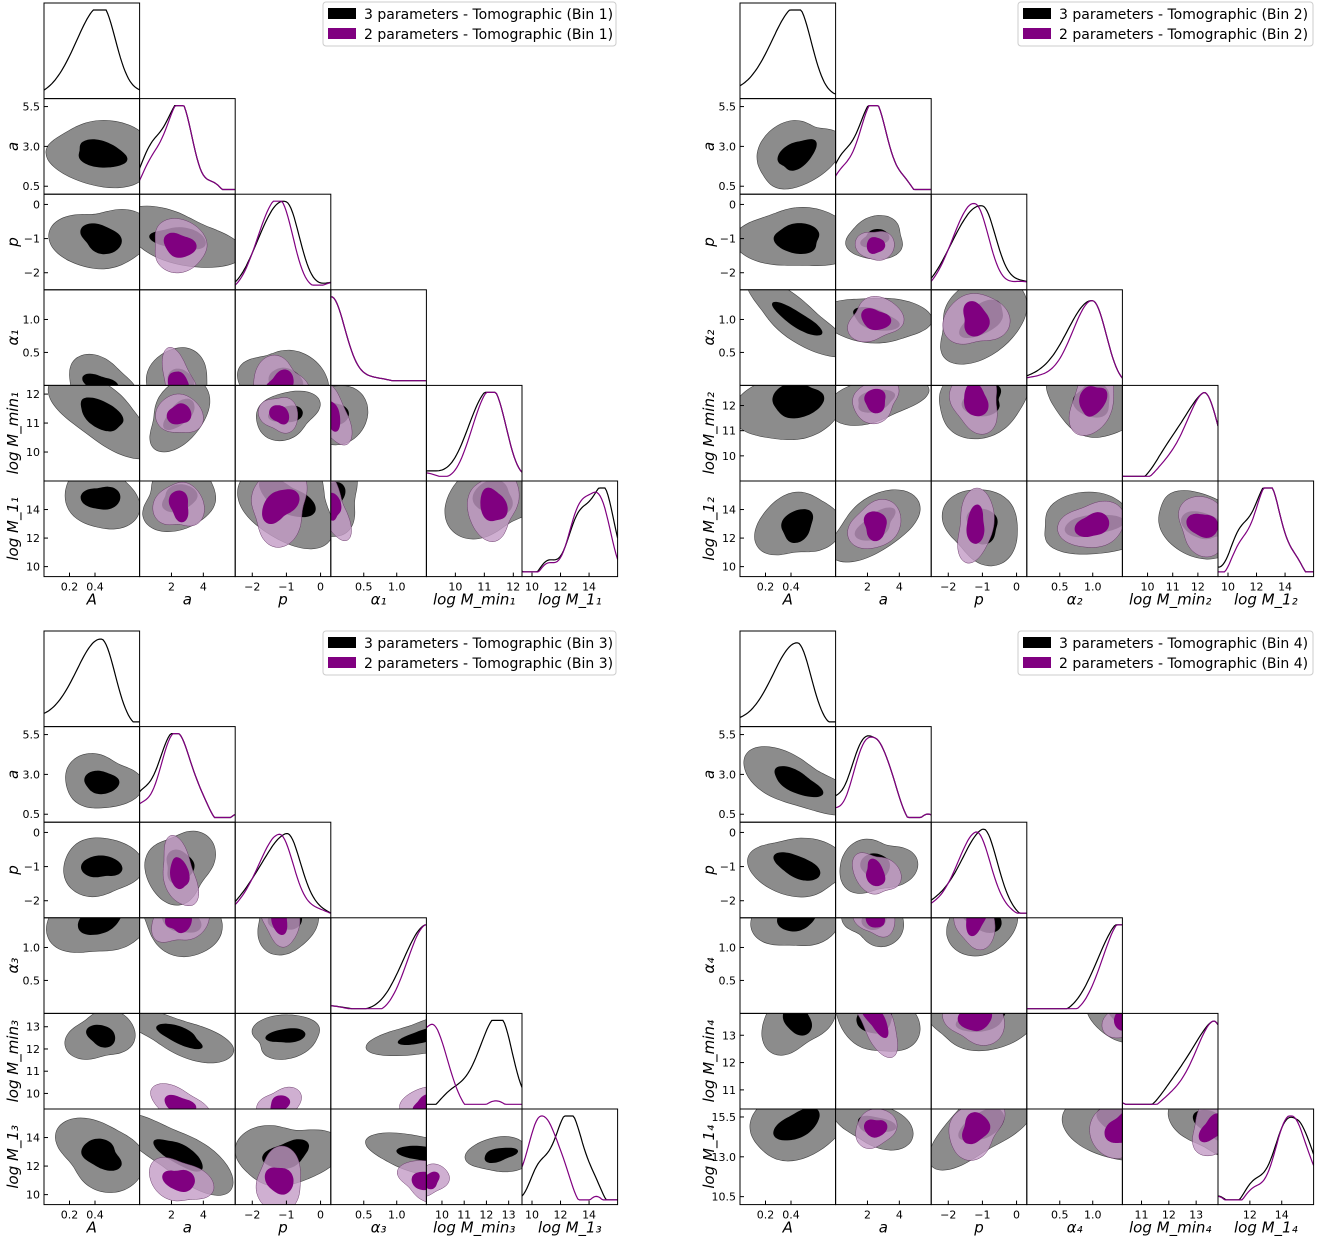  Describe the element at coordinates (729, 431) in the screenshot. I see `y-tick-label: 11` at that location.